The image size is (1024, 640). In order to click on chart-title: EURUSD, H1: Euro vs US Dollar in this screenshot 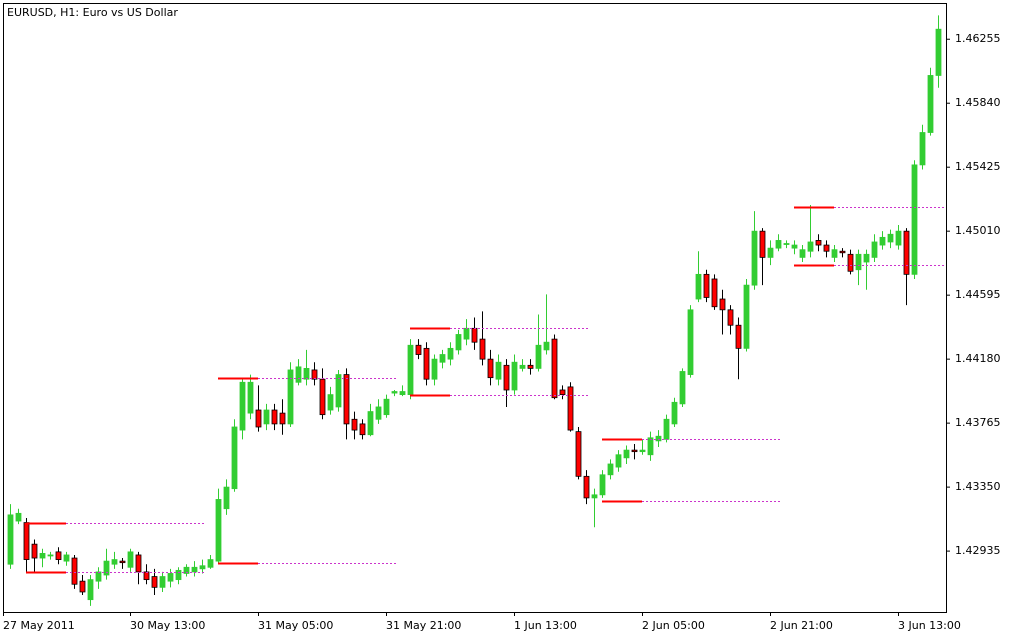, I will do `click(92, 12)`.